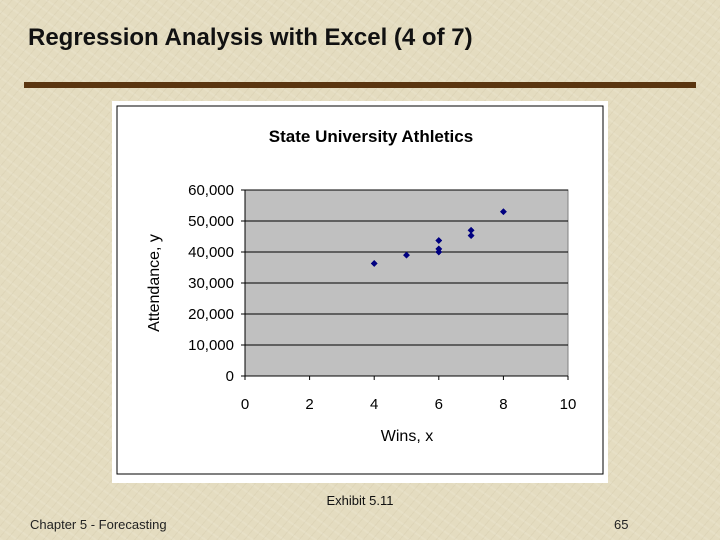  What do you see at coordinates (407, 436) in the screenshot?
I see `x-axis-label: Wins, x` at bounding box center [407, 436].